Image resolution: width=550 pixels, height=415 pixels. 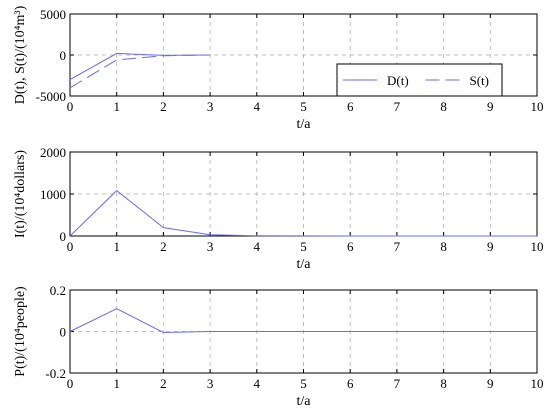 I want to click on legend: D(t) S(t), so click(x=419, y=80).